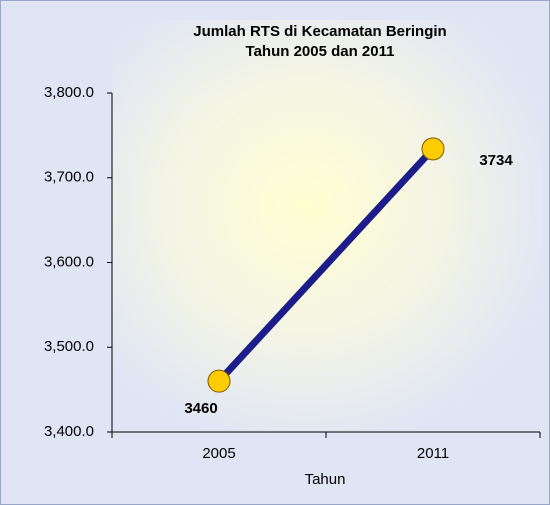 The height and width of the screenshot is (505, 550). I want to click on x-tick-label: 2005, so click(218, 453).